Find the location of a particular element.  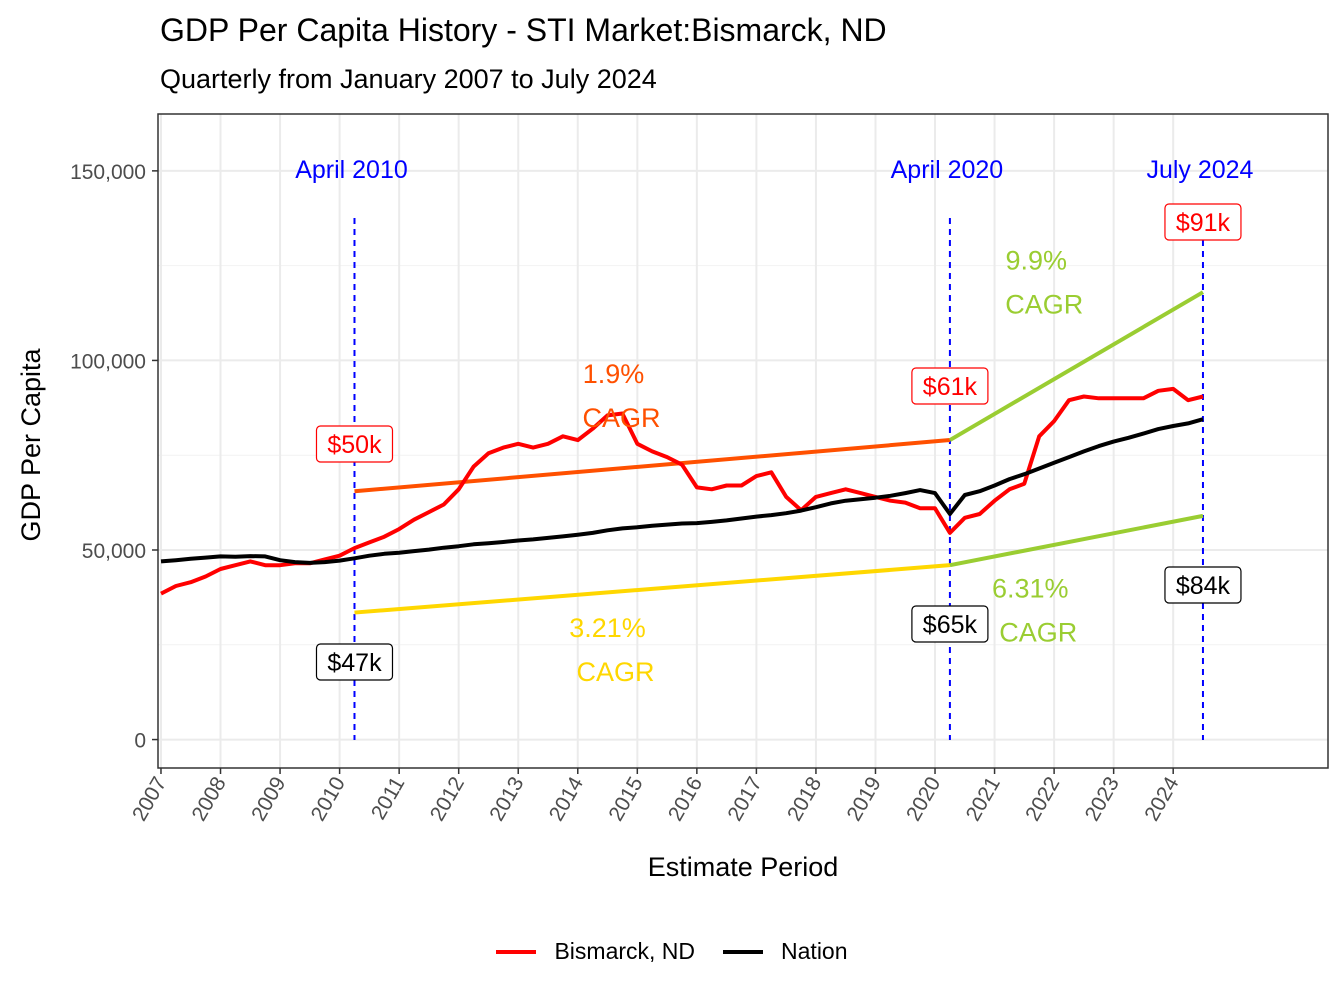

region-value-label: $61k is located at coordinates (950, 387).